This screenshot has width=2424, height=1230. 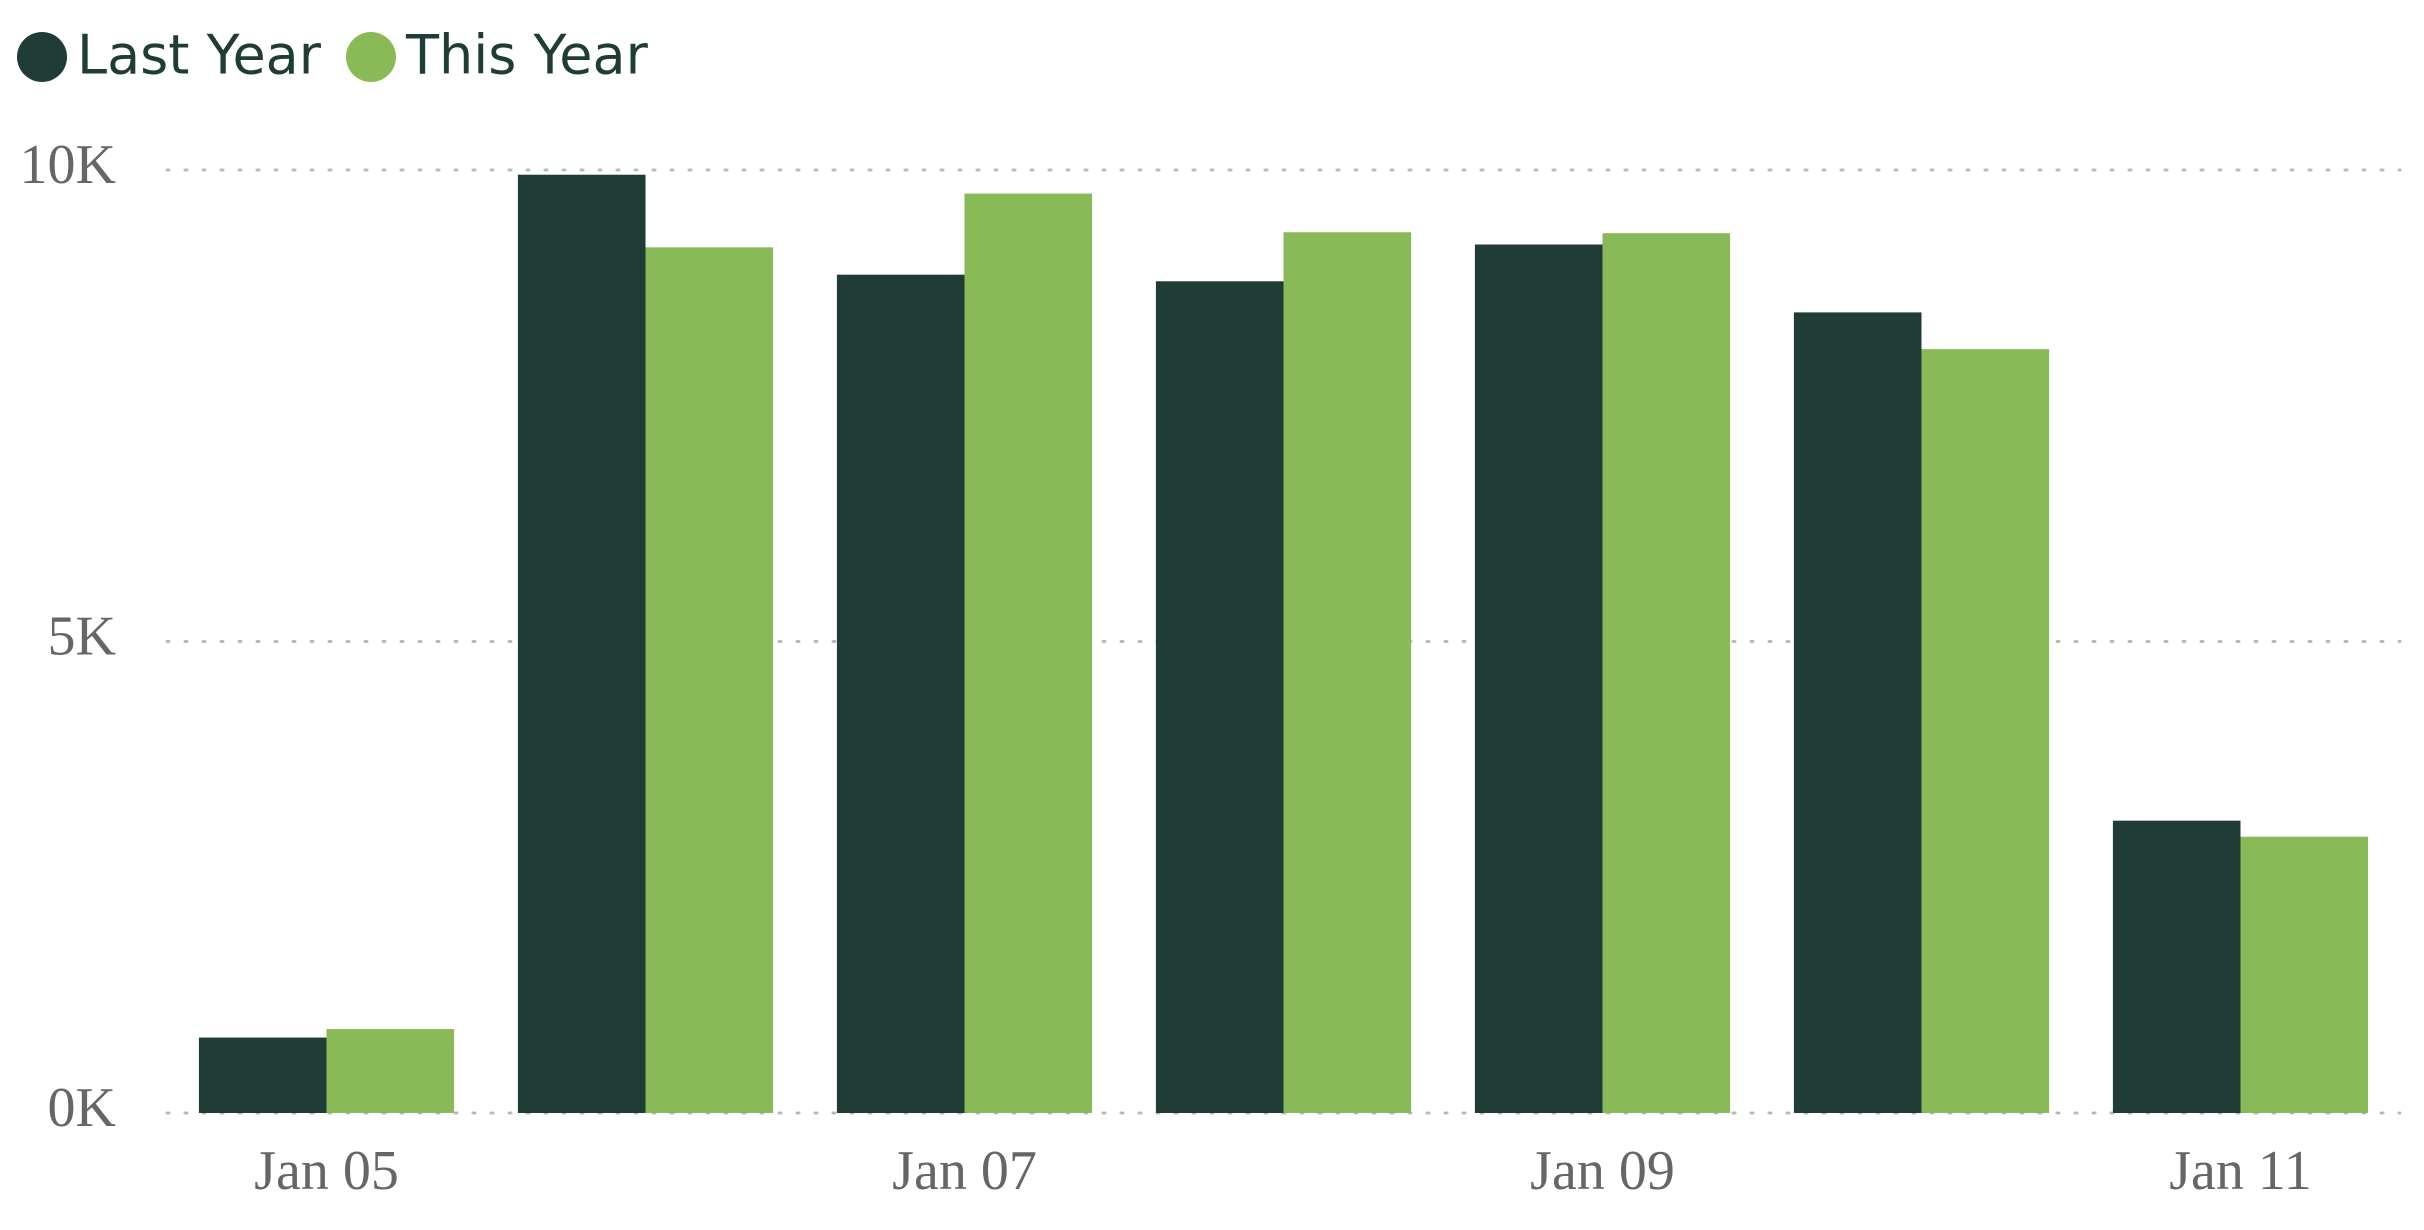 I want to click on x-tick-label: Jan 07, so click(x=964, y=1171).